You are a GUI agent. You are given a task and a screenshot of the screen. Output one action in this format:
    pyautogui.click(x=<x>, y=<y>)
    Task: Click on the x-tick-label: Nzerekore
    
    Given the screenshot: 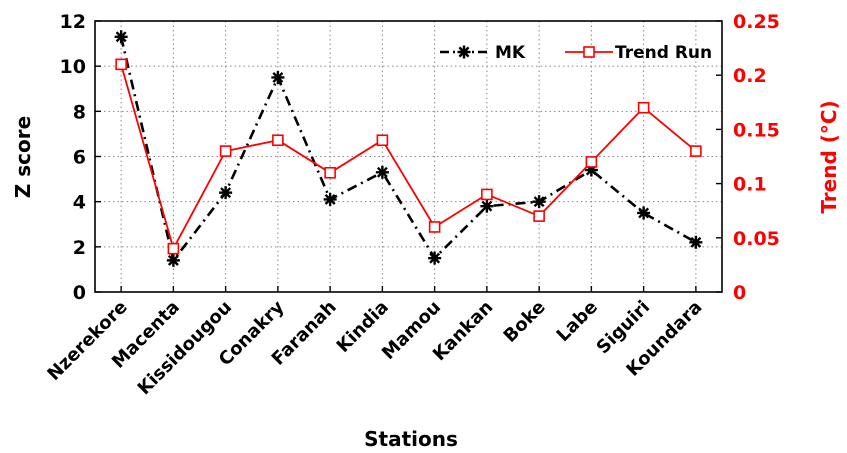 What is the action you would take?
    pyautogui.click(x=87, y=341)
    